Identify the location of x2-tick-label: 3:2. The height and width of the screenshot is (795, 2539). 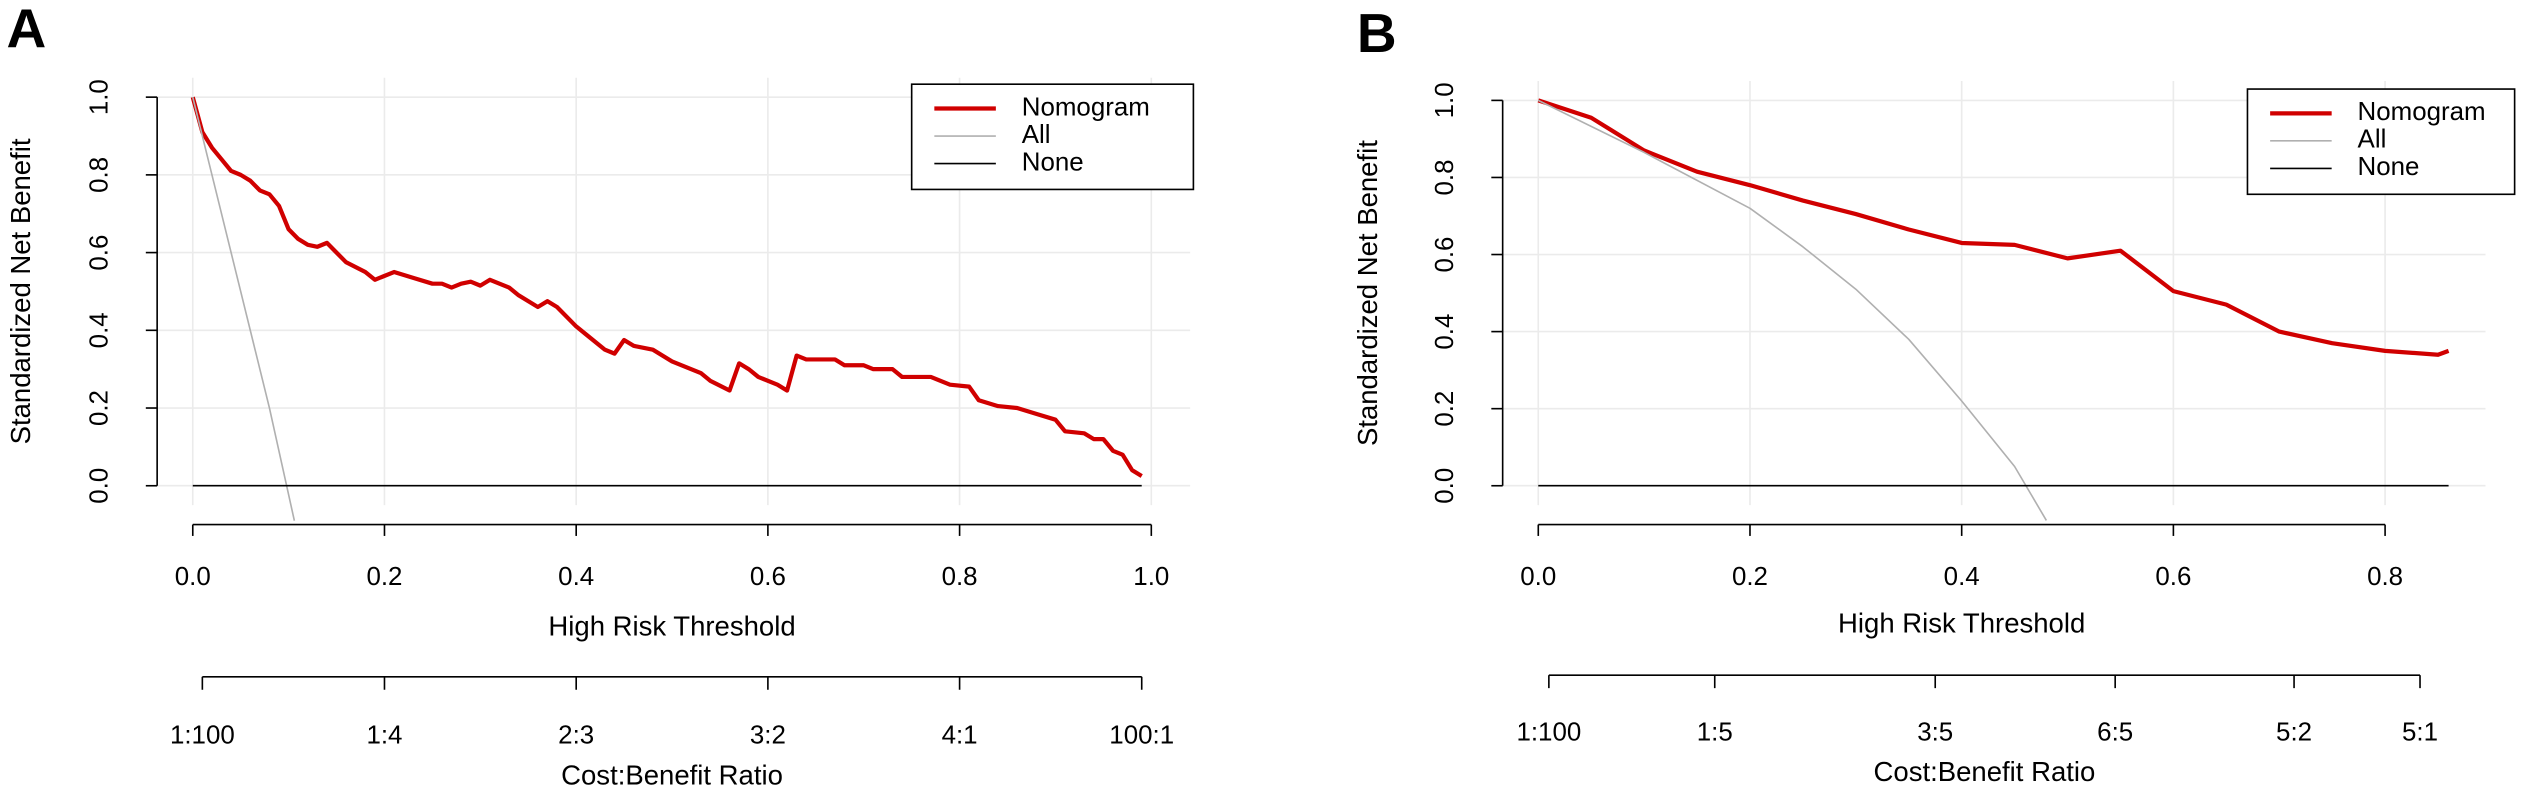
(768, 736).